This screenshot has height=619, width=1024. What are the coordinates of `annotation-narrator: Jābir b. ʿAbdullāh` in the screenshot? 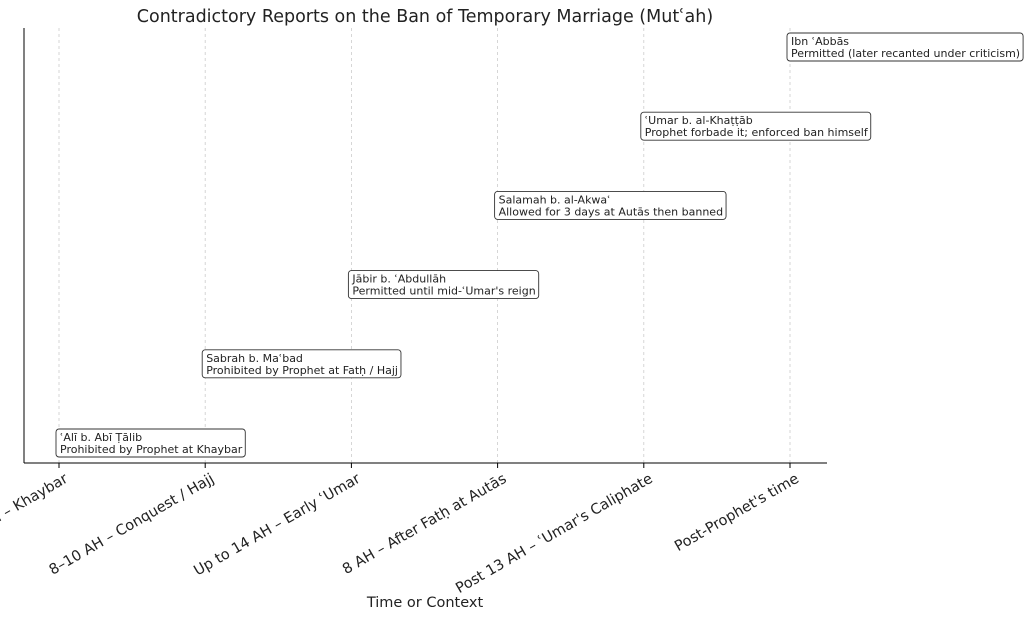 It's located at (398, 279).